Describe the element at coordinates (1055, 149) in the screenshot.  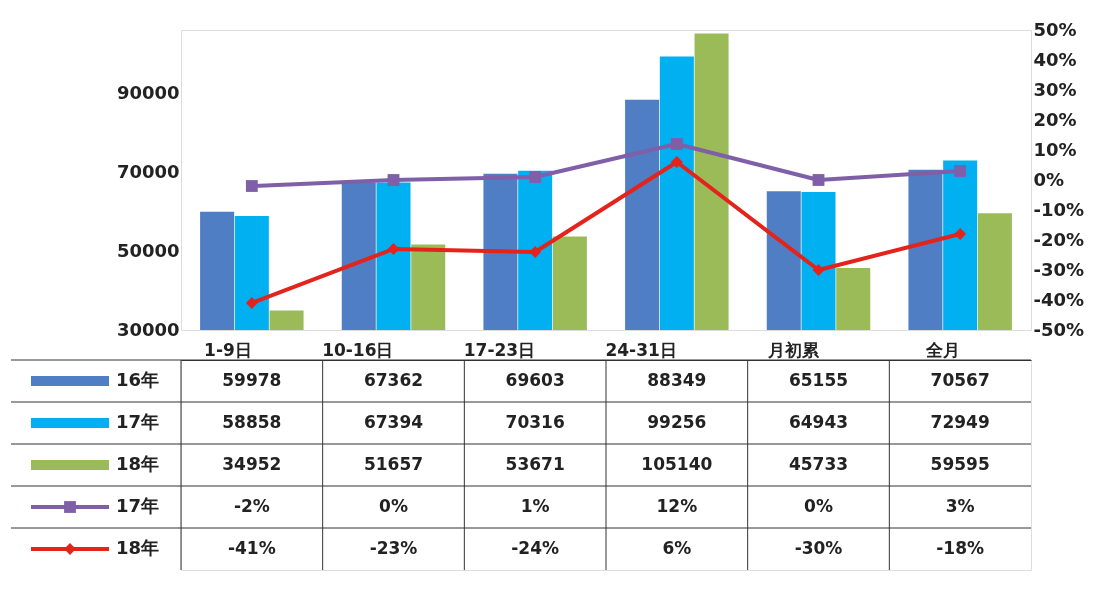
I see `y2-tick-label: 10%` at that location.